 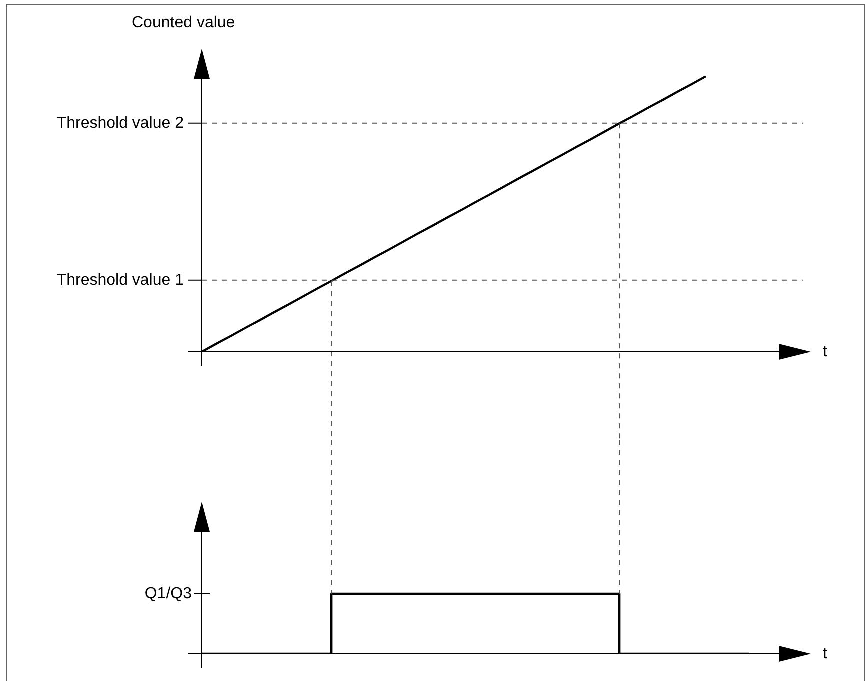 What do you see at coordinates (184, 23) in the screenshot?
I see `y-axis-title: Counted value` at bounding box center [184, 23].